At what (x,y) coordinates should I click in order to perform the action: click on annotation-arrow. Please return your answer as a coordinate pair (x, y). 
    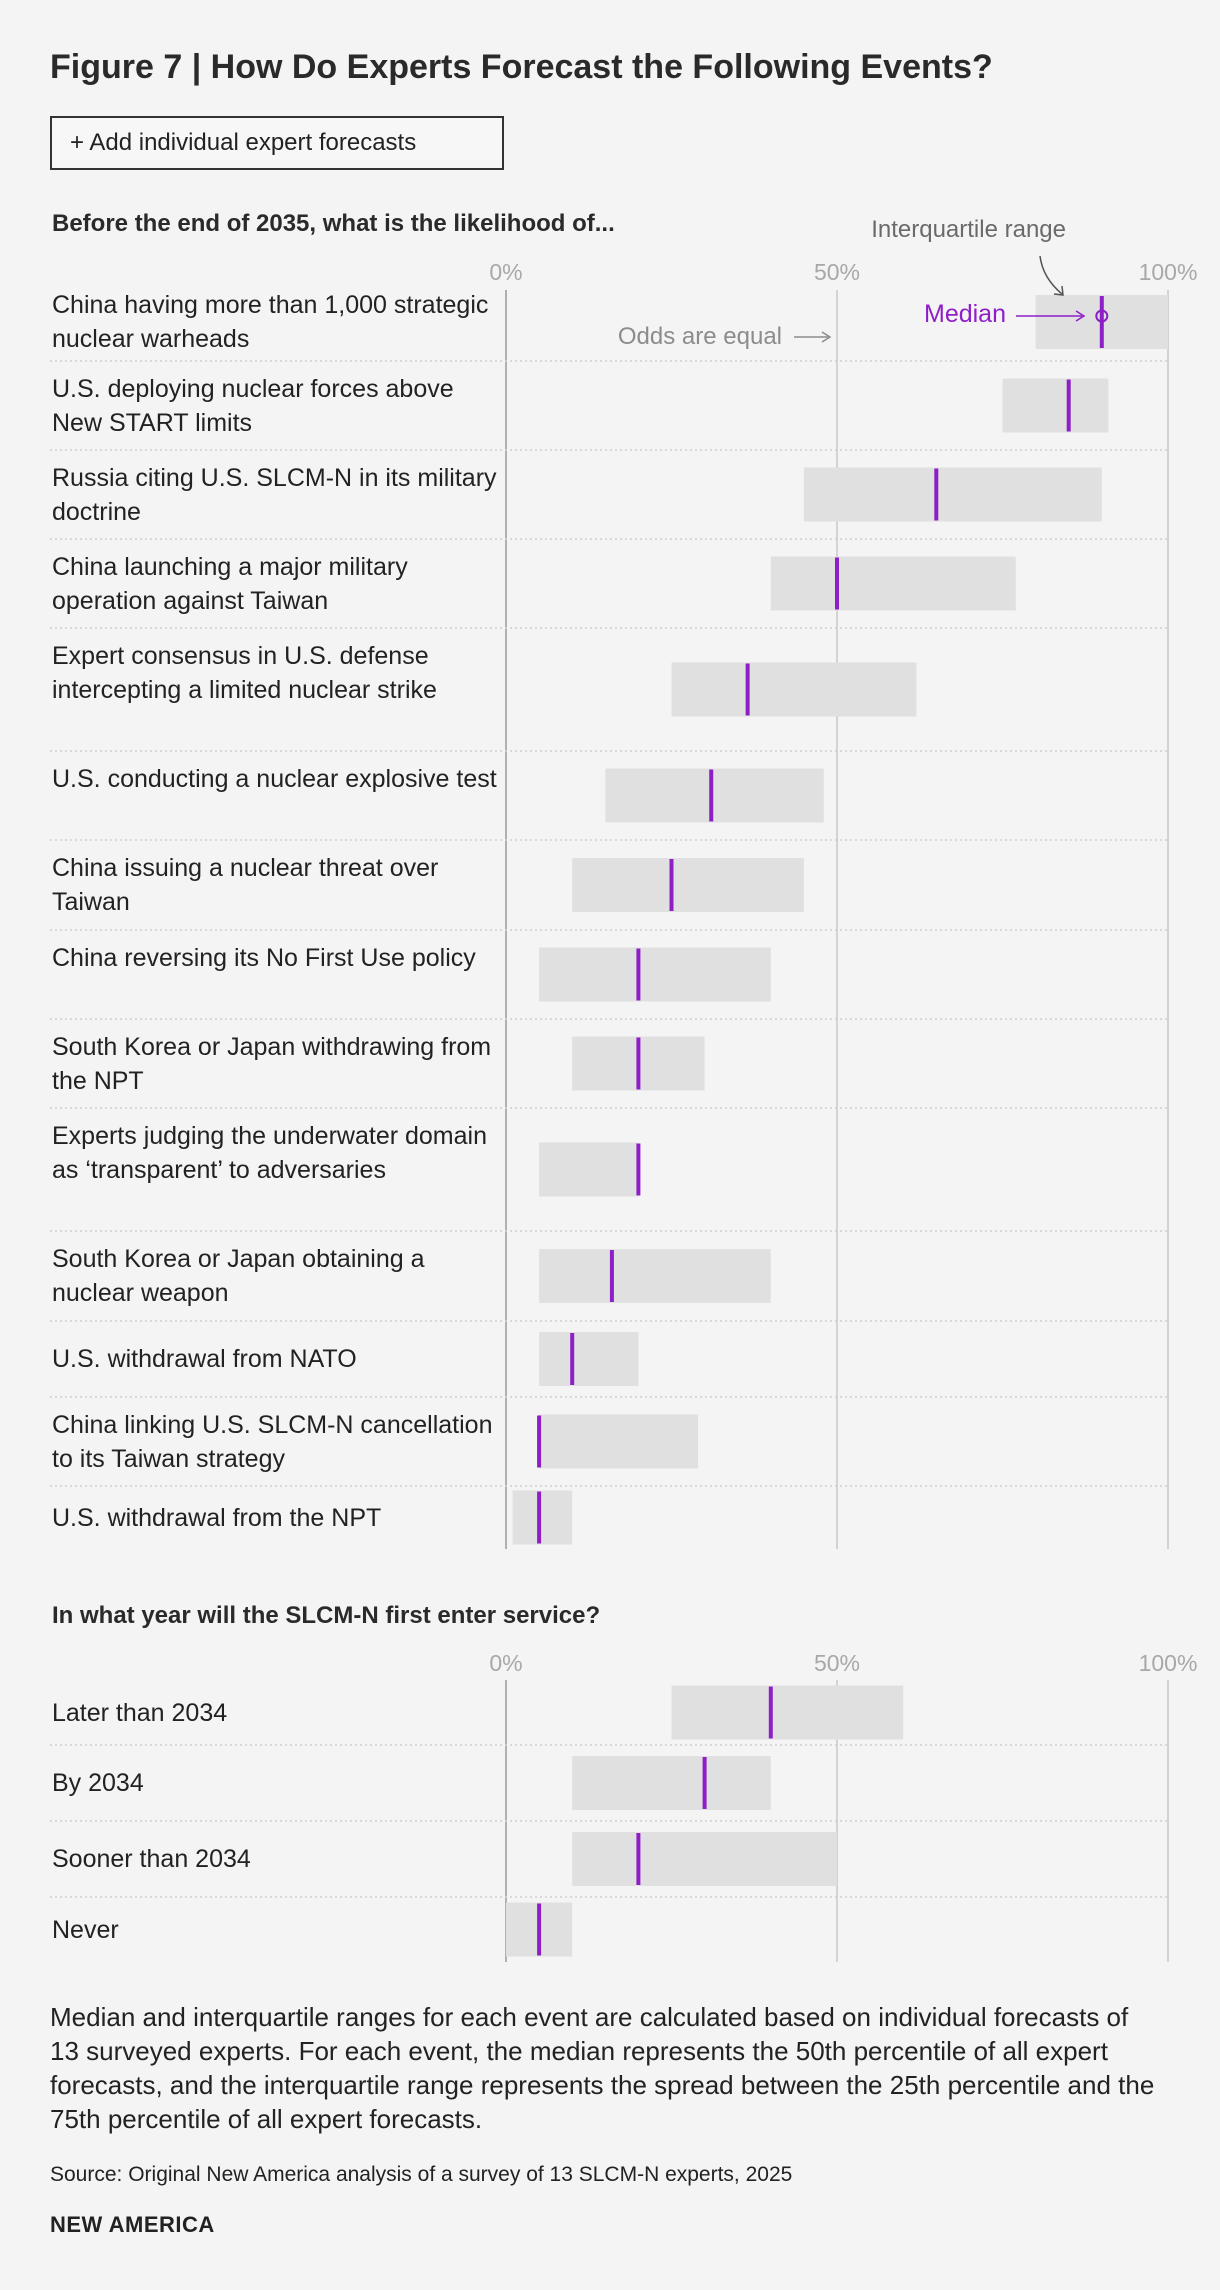
    Looking at the image, I should click on (1051, 275).